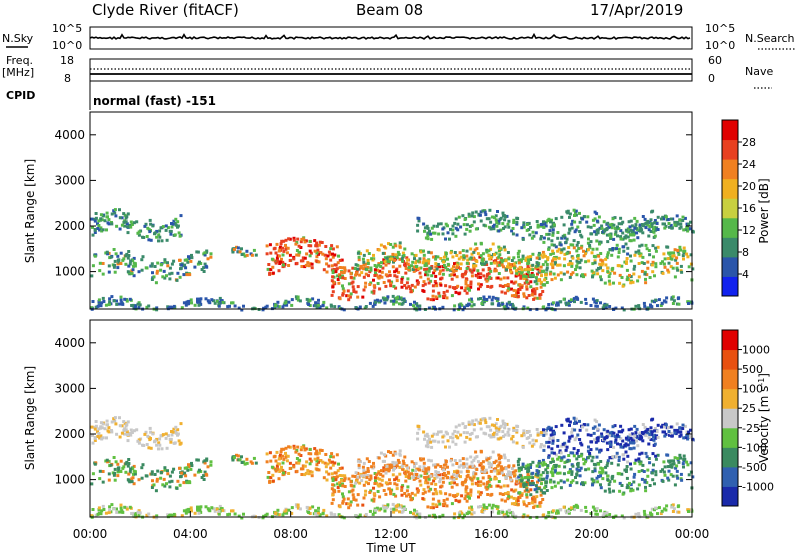  Describe the element at coordinates (30, 418) in the screenshot. I see `velocity-ylabel: Slant Range [km]` at that location.